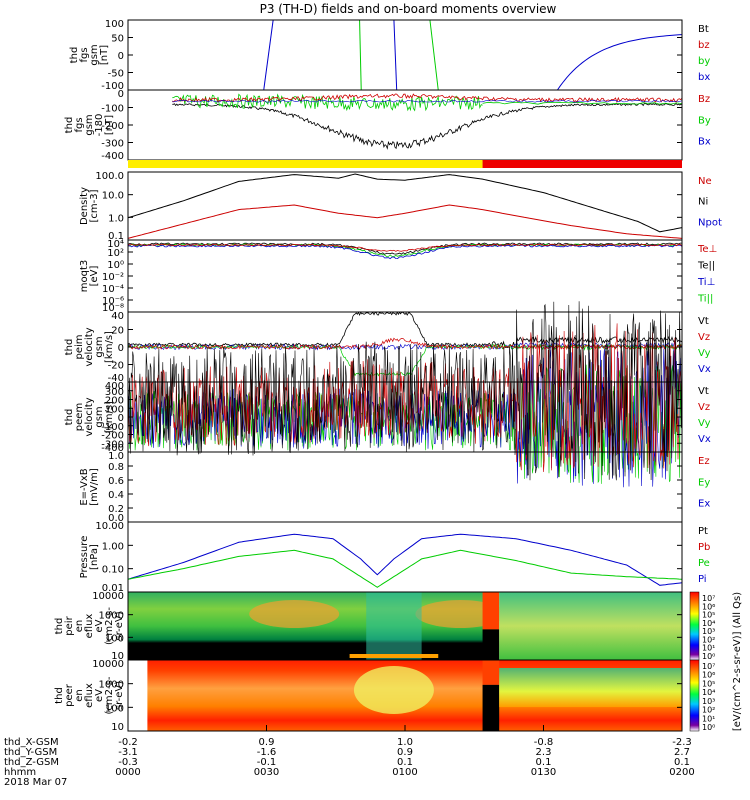  What do you see at coordinates (138, 695) in the screenshot?
I see `spectrogram-electrons-blank` at bounding box center [138, 695].